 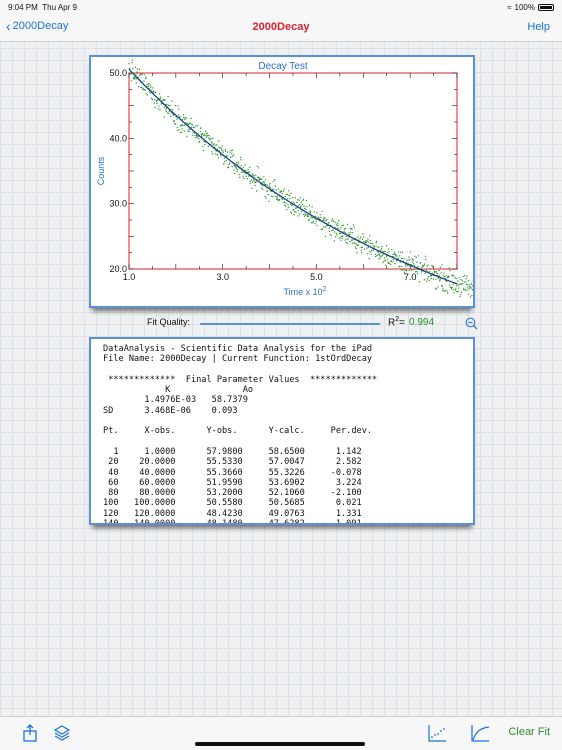 What do you see at coordinates (62, 733) in the screenshot?
I see `layers-icon` at bounding box center [62, 733].